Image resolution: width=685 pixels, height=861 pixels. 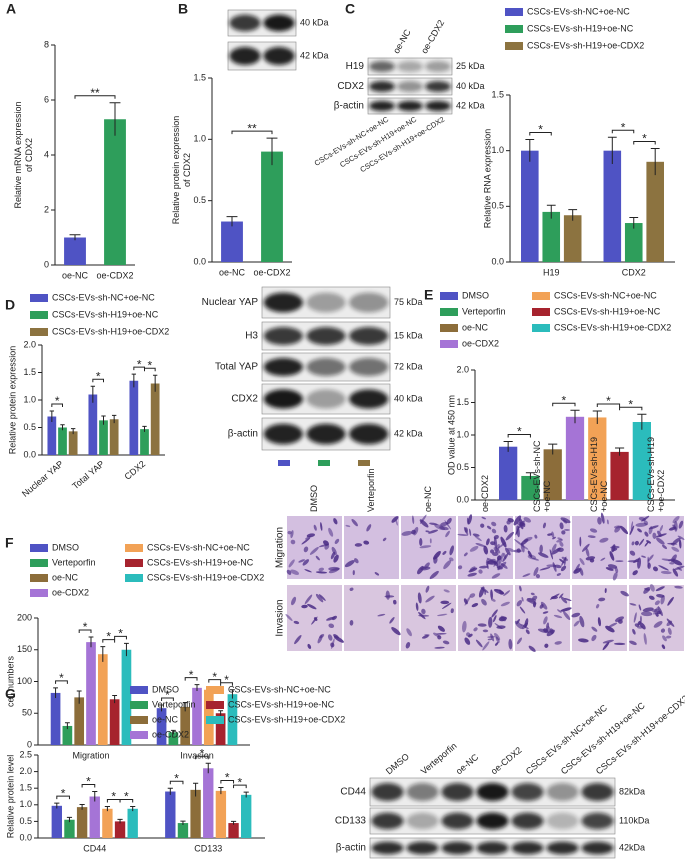 I want to click on micrograph-column-label: +oe-NC, so click(x=547, y=496).